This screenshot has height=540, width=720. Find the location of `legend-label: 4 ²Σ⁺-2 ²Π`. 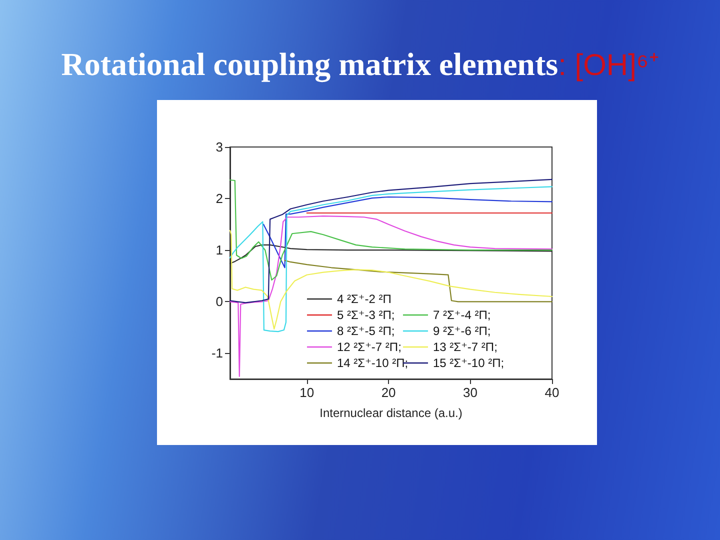

legend-label: 4 ²Σ⁺-2 ²Π is located at coordinates (364, 299).